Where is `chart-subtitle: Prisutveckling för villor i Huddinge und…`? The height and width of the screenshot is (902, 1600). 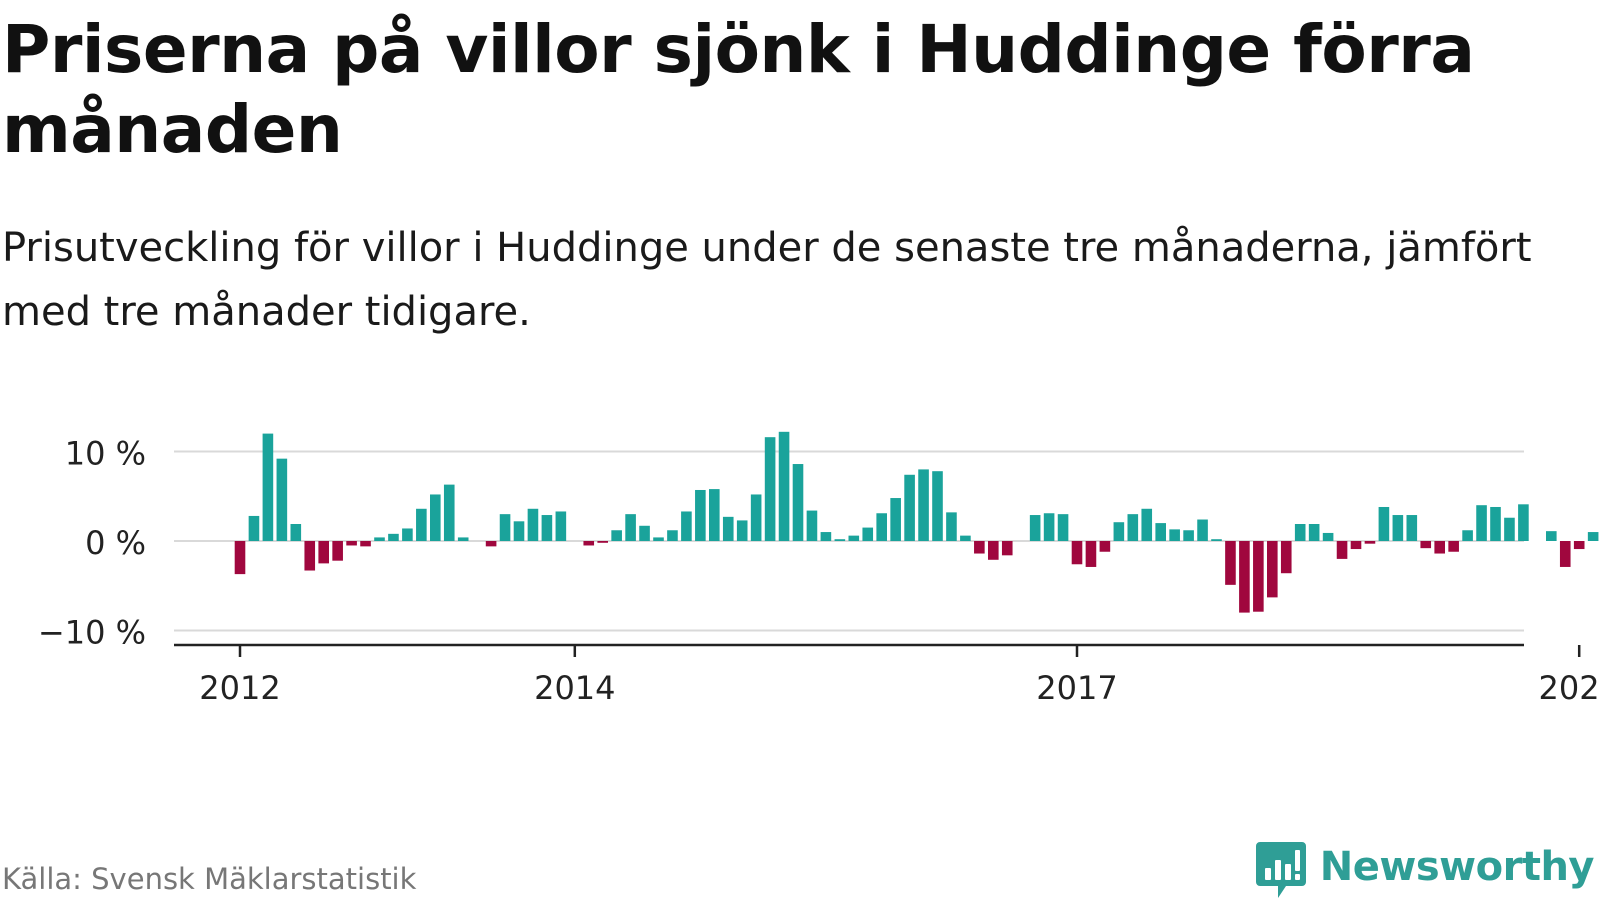
chart-subtitle: Prisutveckling för villor i Huddinge und… is located at coordinates (767, 280).